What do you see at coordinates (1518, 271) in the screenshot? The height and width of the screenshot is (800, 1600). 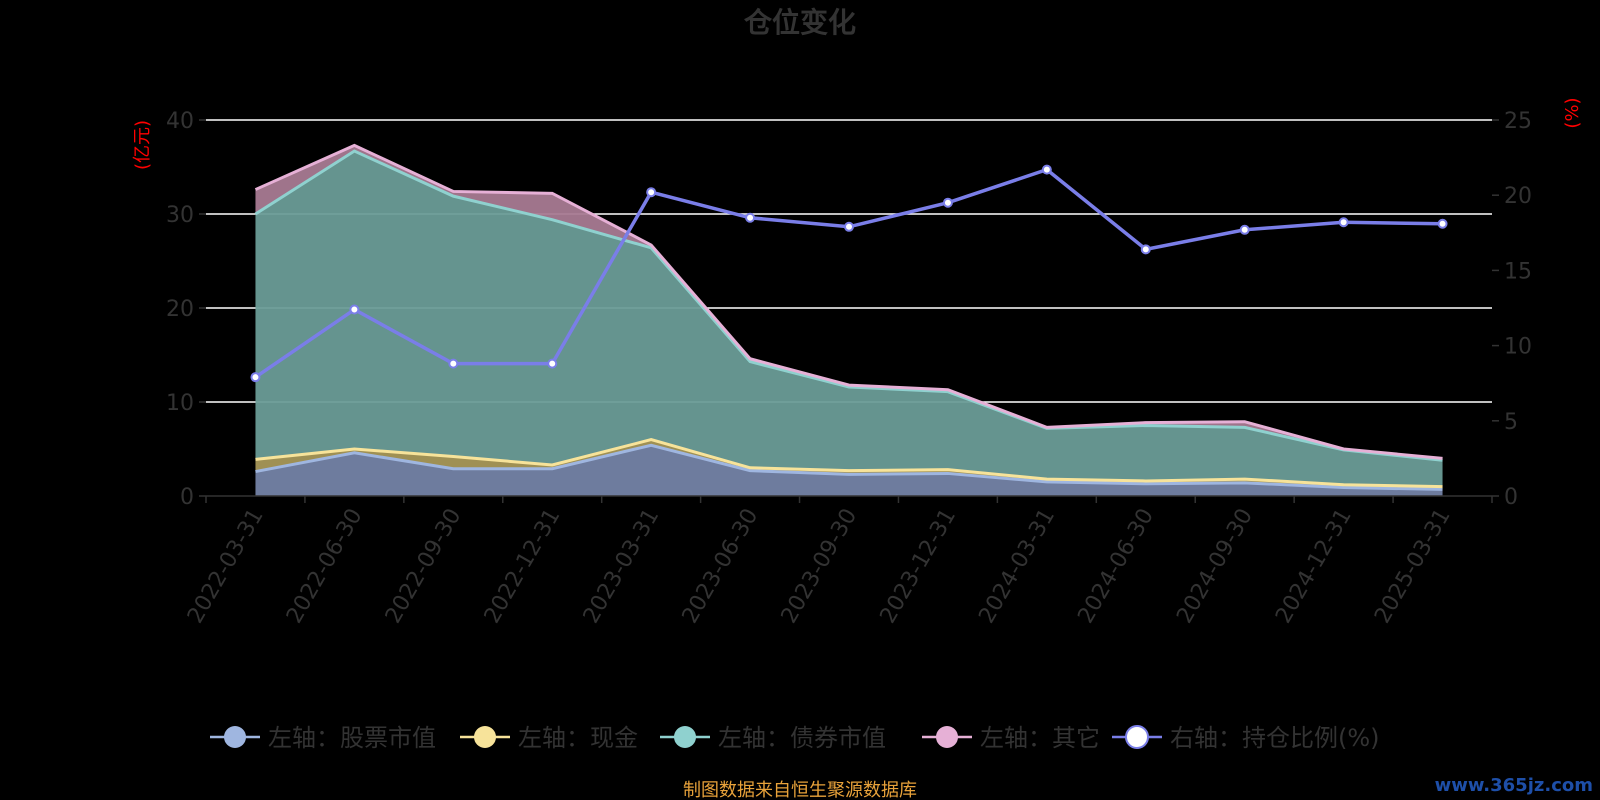 I see `y-right-tick-label: 15` at bounding box center [1518, 271].